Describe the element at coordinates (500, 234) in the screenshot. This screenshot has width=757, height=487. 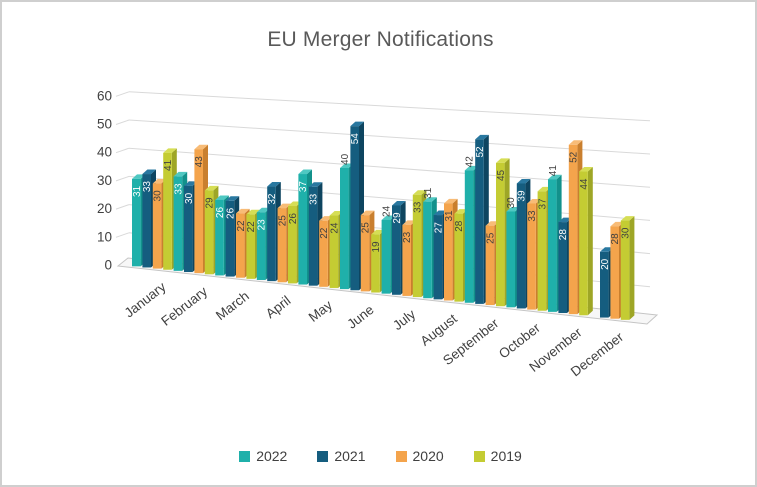
I see `bar-2019-September` at that location.